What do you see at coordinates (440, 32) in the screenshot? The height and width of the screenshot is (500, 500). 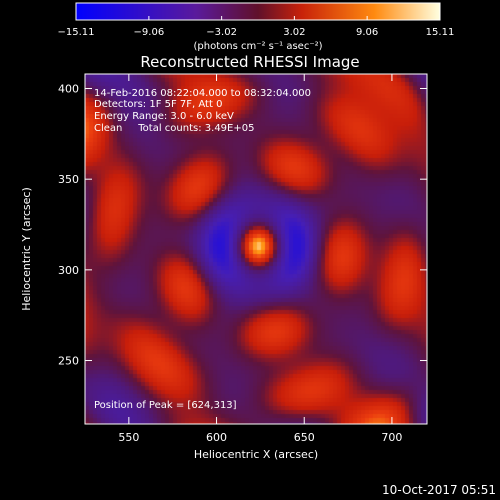 I see `colorbar-tick-label: 15.11` at bounding box center [440, 32].